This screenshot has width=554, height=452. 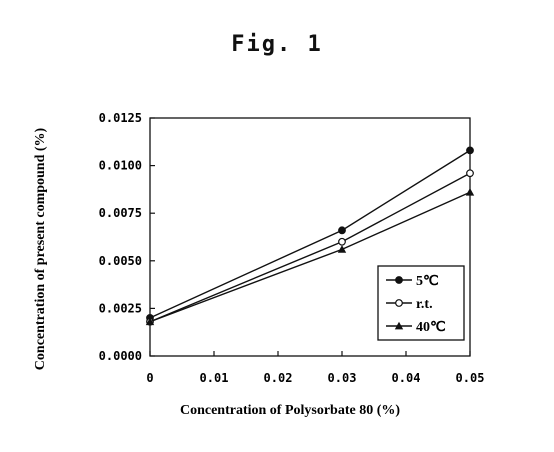 I want to click on figure-title: Fig. 1, so click(x=277, y=44).